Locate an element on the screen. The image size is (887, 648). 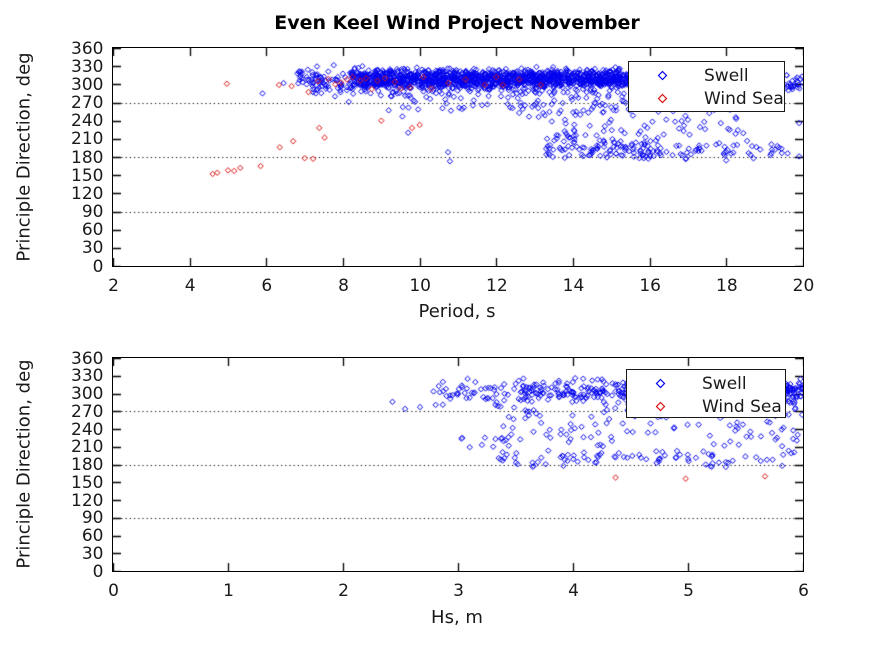
x-tick-label: 18 is located at coordinates (727, 285).